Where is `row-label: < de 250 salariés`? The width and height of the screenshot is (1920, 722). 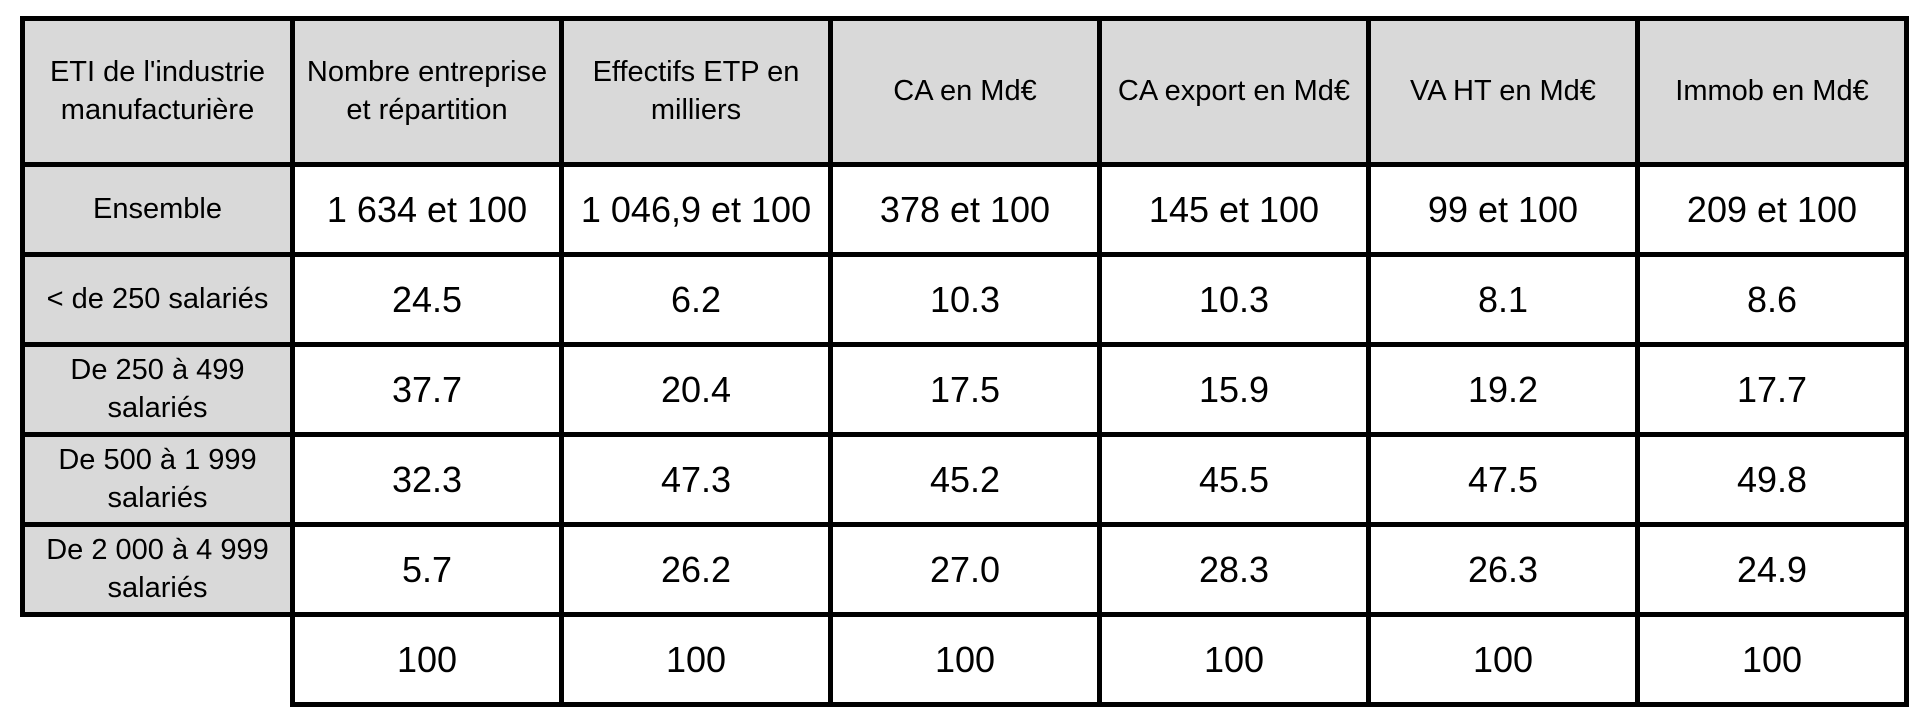
row-label: < de 250 salariés is located at coordinates (157, 299).